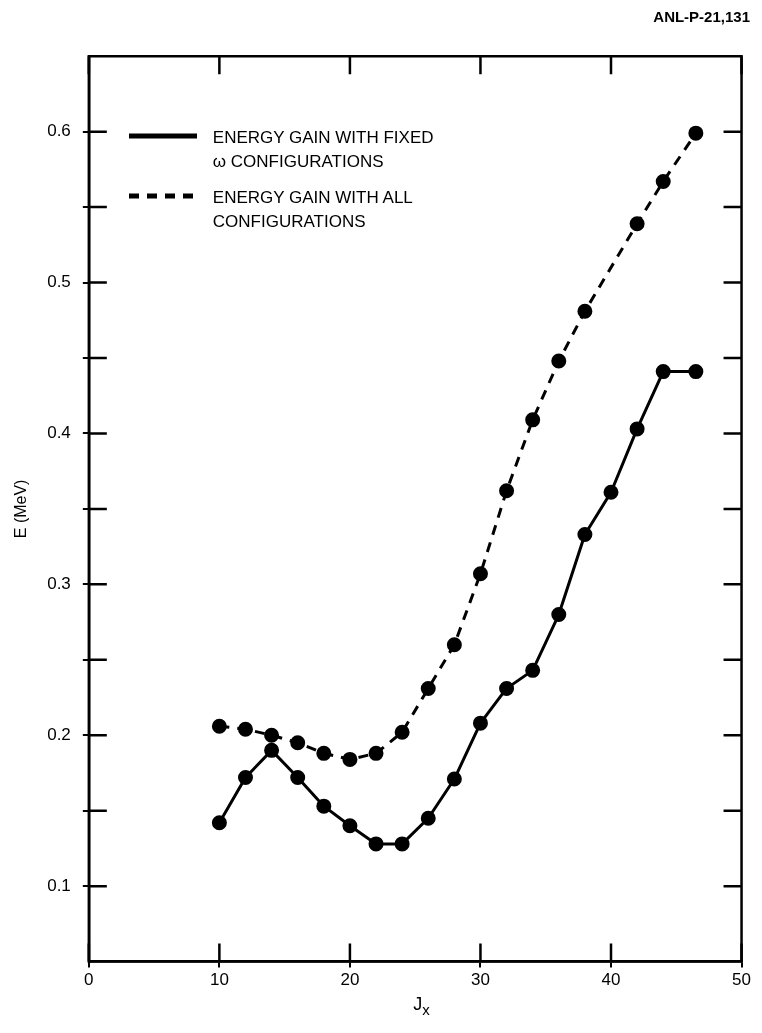 This screenshot has width=762, height=1033. What do you see at coordinates (480, 980) in the screenshot?
I see `x-tick-label: 30` at bounding box center [480, 980].